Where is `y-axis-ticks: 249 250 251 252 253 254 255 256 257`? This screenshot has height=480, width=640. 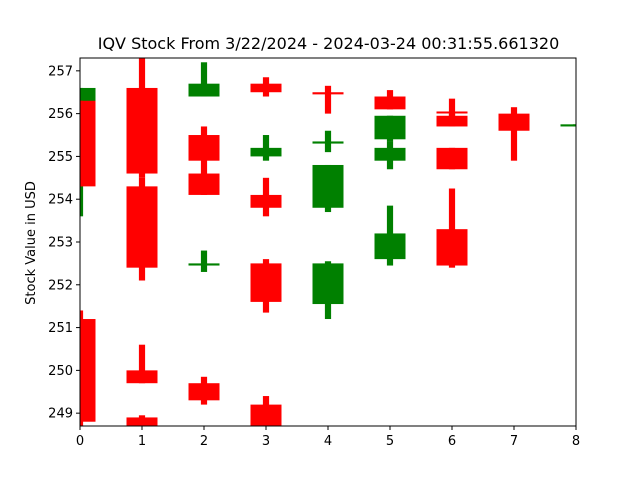
y-axis-ticks: 249 250 251 252 253 254 255 256 257 is located at coordinates (64, 243).